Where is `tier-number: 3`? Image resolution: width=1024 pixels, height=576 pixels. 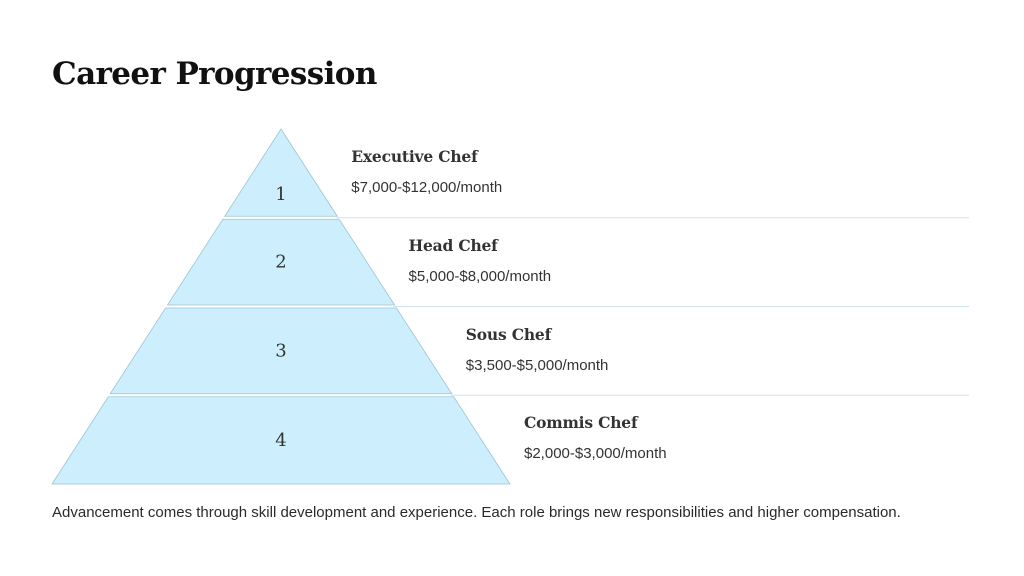 tier-number: 3 is located at coordinates (280, 350).